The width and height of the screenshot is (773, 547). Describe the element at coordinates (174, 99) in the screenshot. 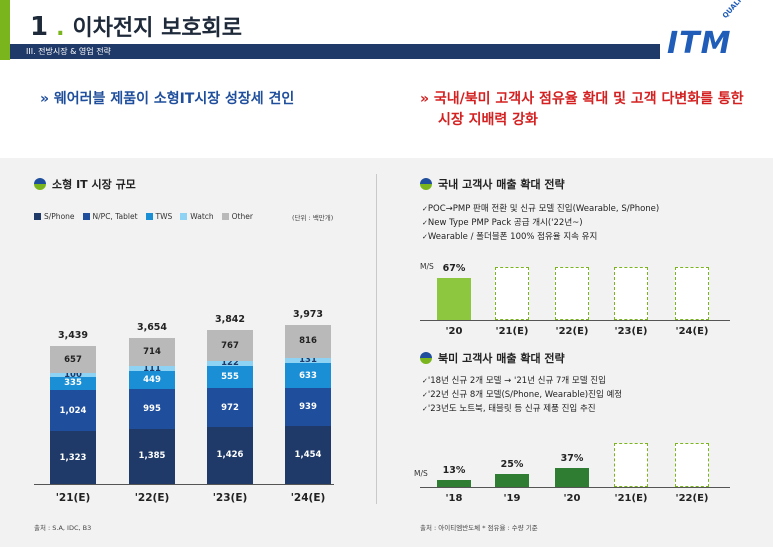

I see `headline-left-text: 웨어러블 제품이 소형IT시장 성장세 견인` at that location.